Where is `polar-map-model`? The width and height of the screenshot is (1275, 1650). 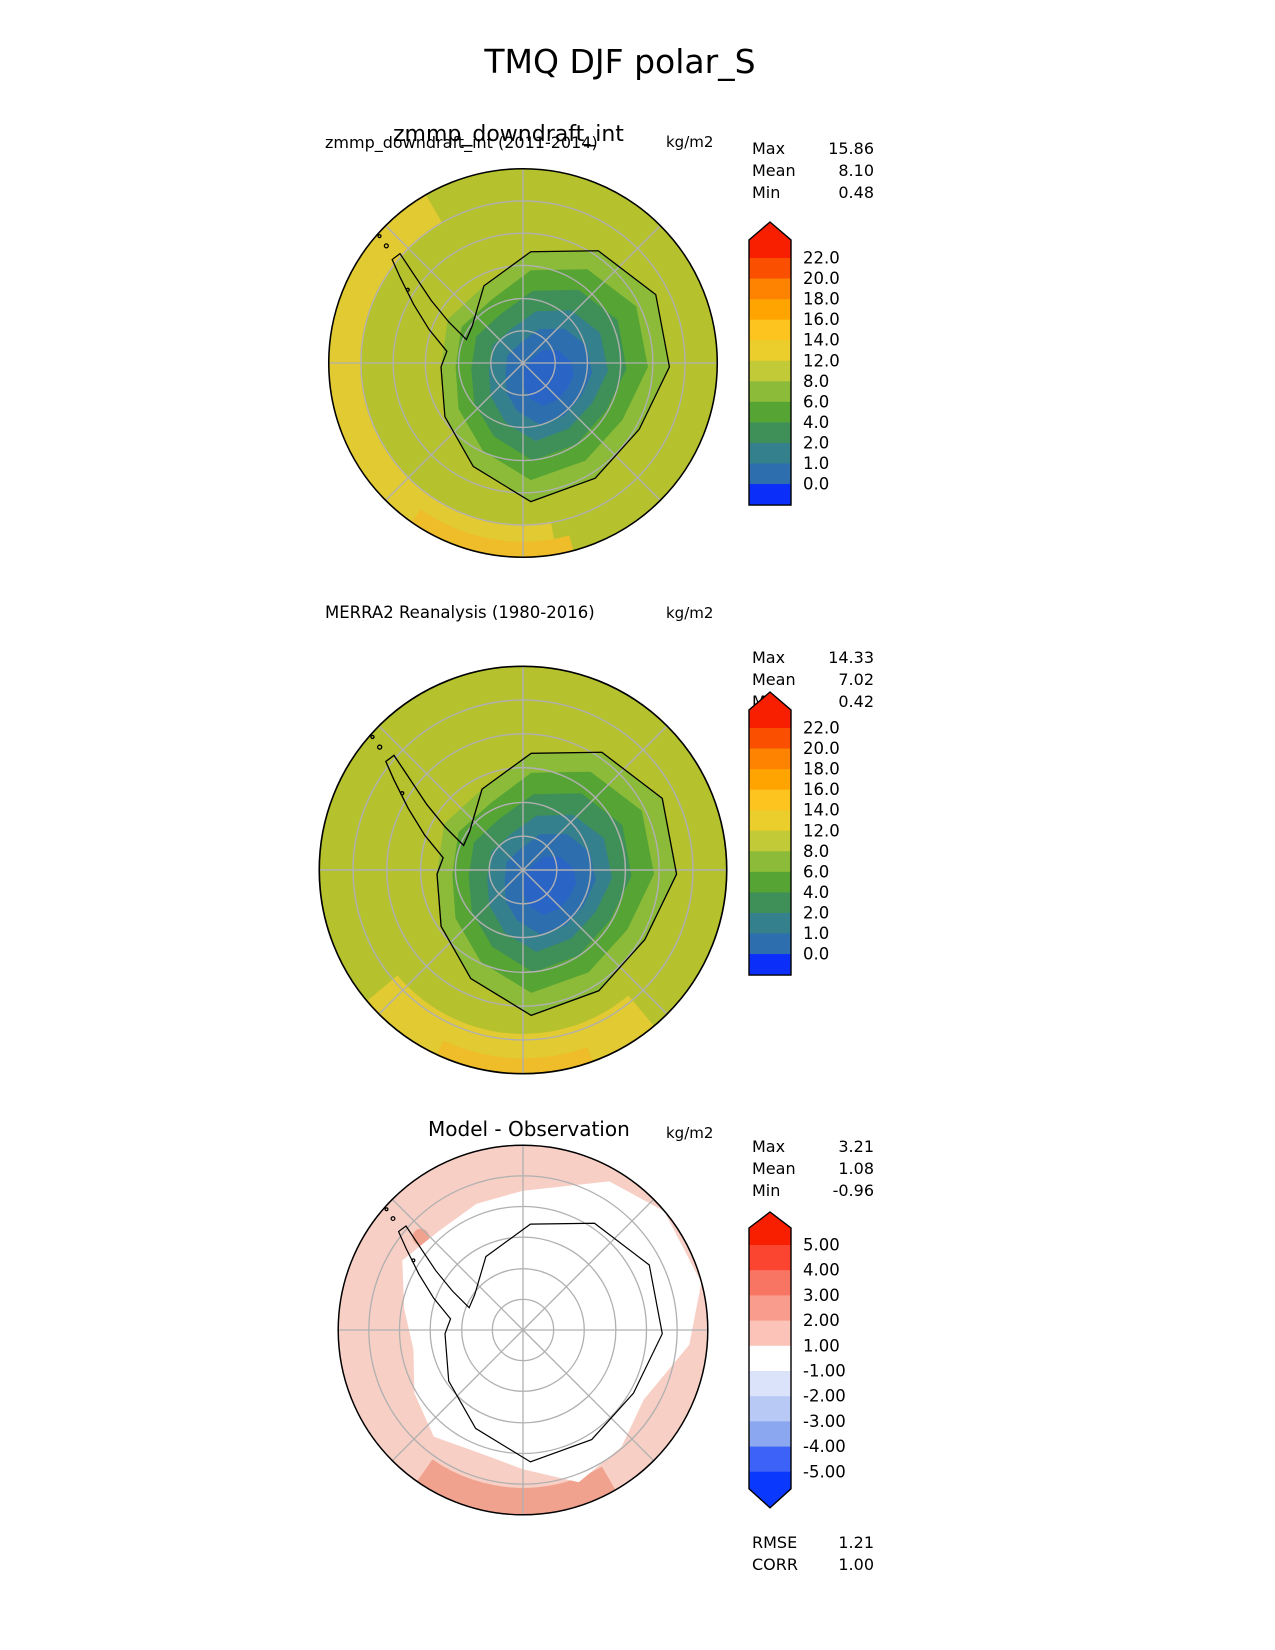 polar-map-model is located at coordinates (523, 363).